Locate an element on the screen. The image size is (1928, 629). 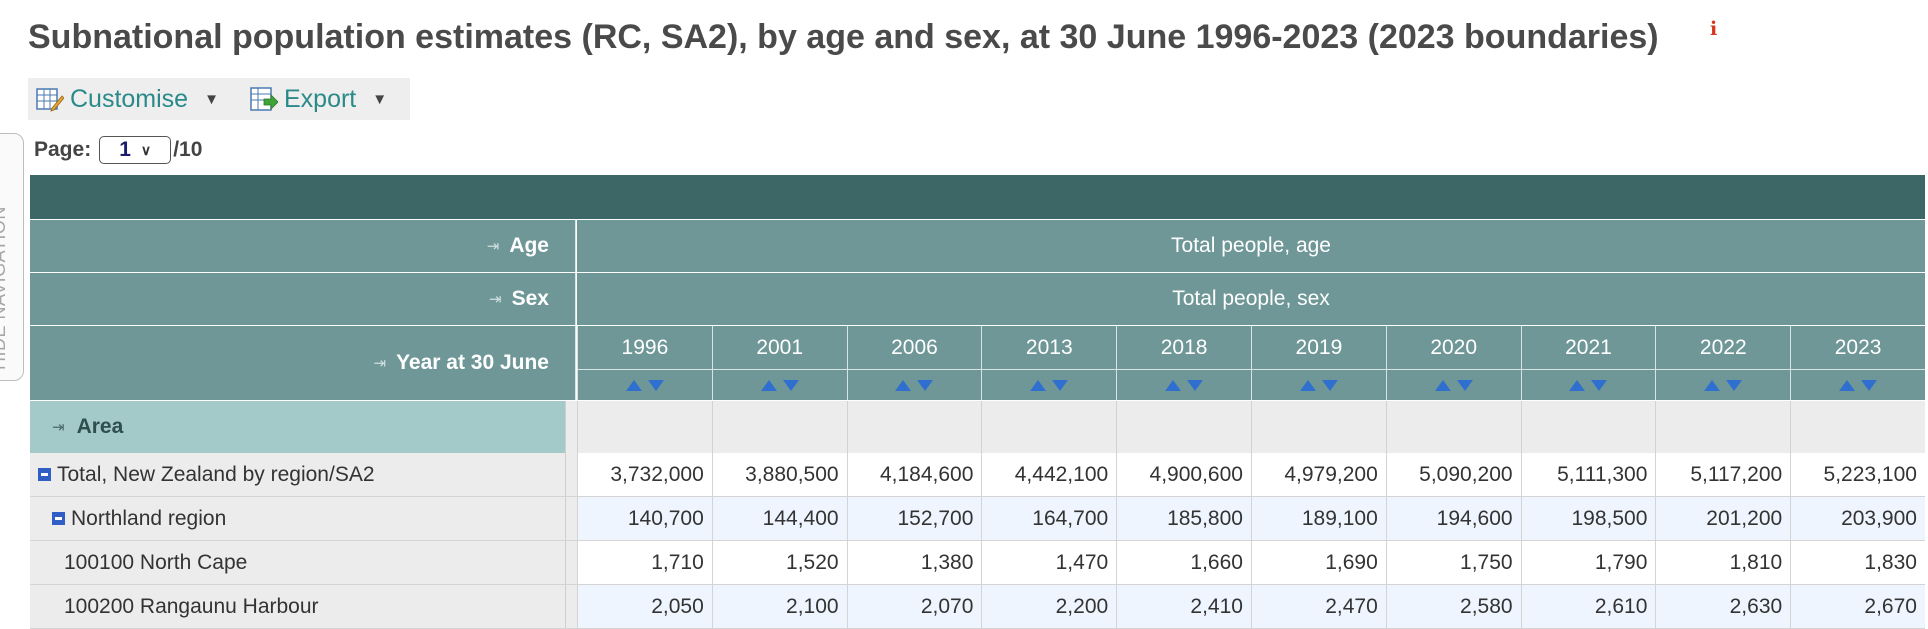
year-header-2022: 2022 is located at coordinates (1723, 347).